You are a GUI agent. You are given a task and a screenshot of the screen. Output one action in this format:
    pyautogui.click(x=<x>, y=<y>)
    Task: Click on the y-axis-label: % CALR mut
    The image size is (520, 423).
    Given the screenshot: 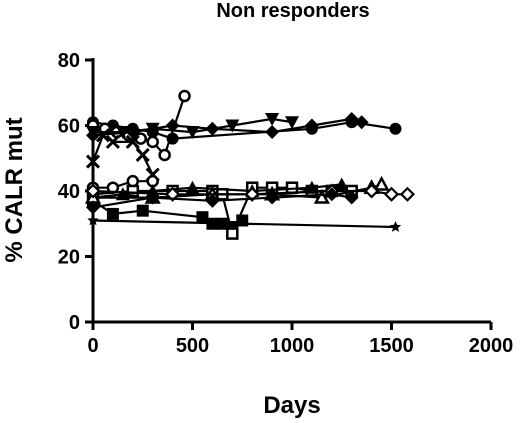 What is the action you would take?
    pyautogui.click(x=14, y=189)
    